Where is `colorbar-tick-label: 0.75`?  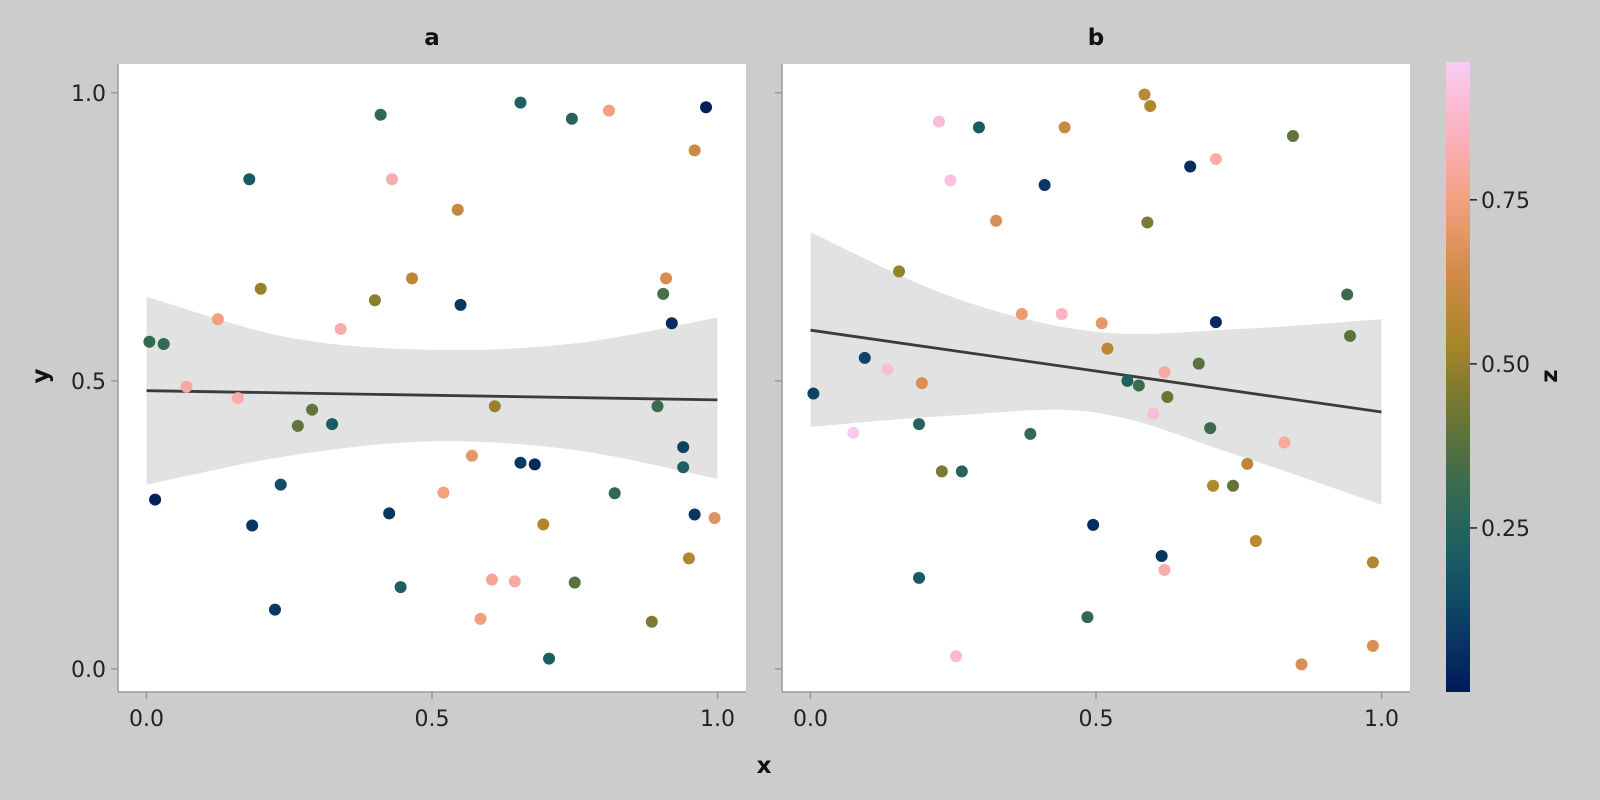 colorbar-tick-label: 0.75 is located at coordinates (1505, 201).